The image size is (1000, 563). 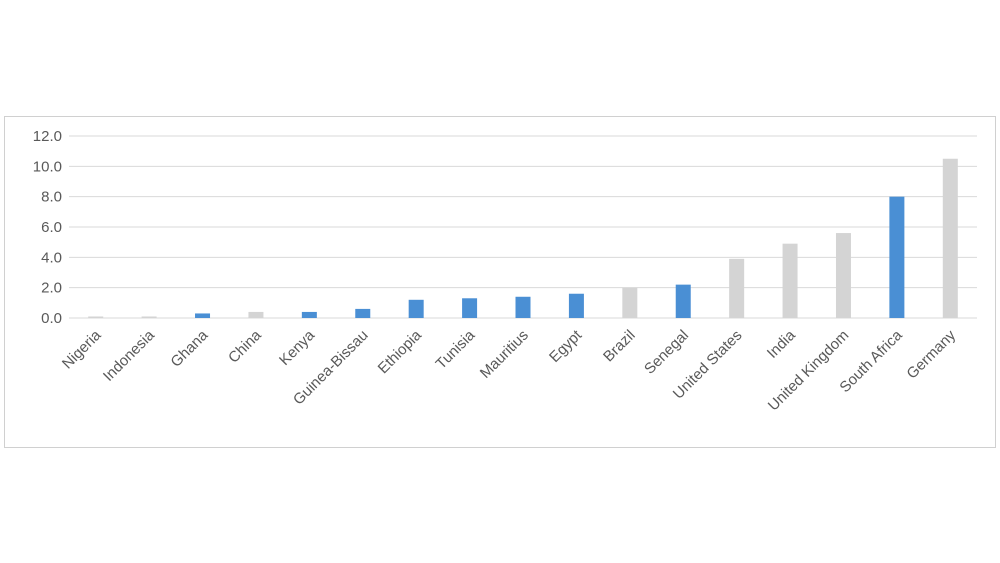 What do you see at coordinates (470, 308) in the screenshot?
I see `bar-tunisia` at bounding box center [470, 308].